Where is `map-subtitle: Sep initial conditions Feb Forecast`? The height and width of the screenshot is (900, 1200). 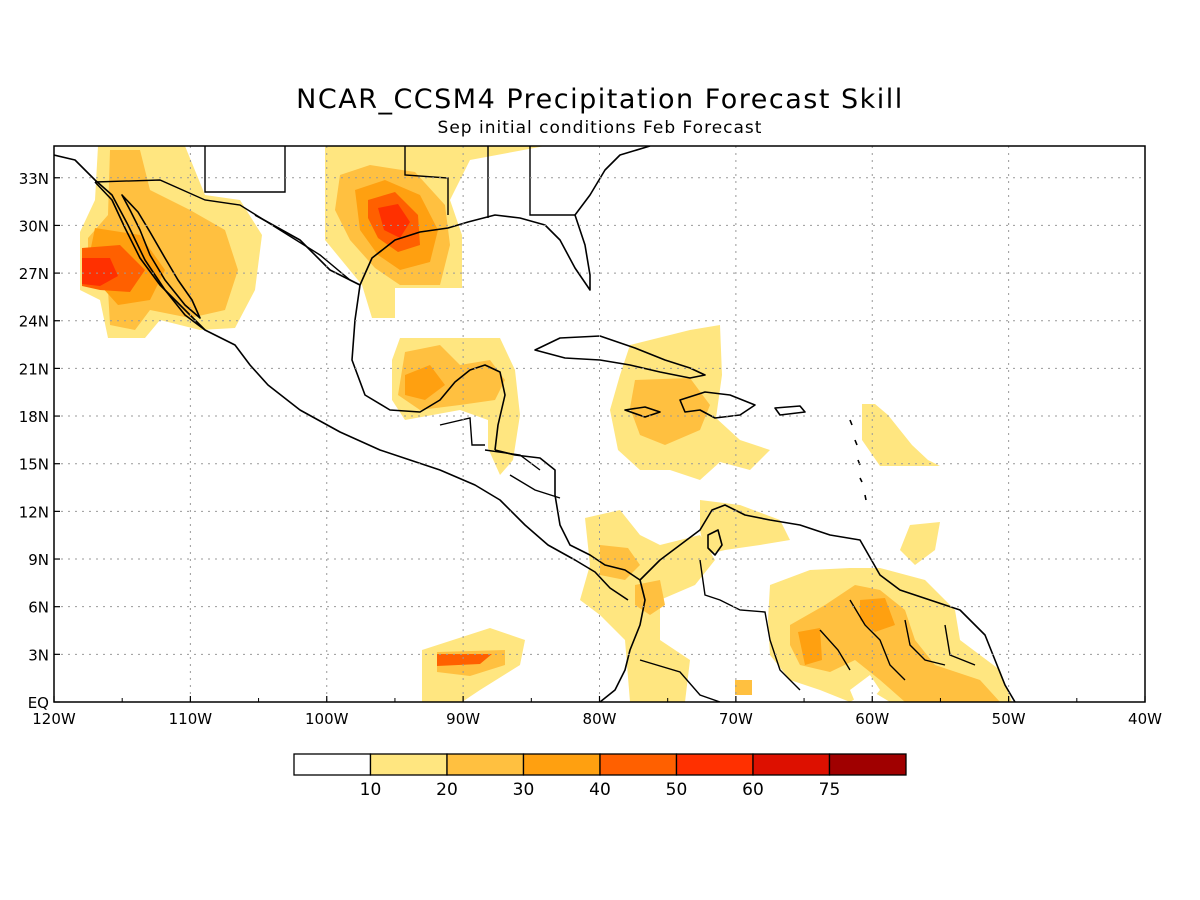
map-subtitle: Sep initial conditions Feb Forecast is located at coordinates (600, 128).